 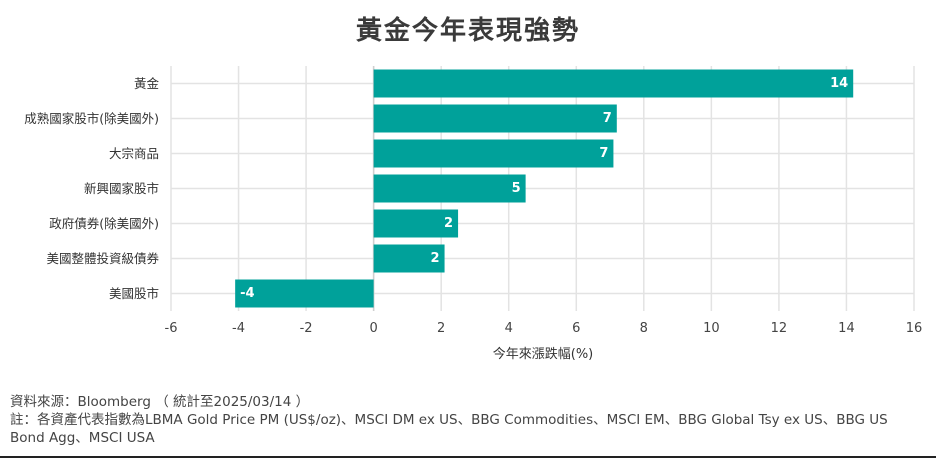 What do you see at coordinates (147, 83) in the screenshot?
I see `category-label: 黃金` at bounding box center [147, 83].